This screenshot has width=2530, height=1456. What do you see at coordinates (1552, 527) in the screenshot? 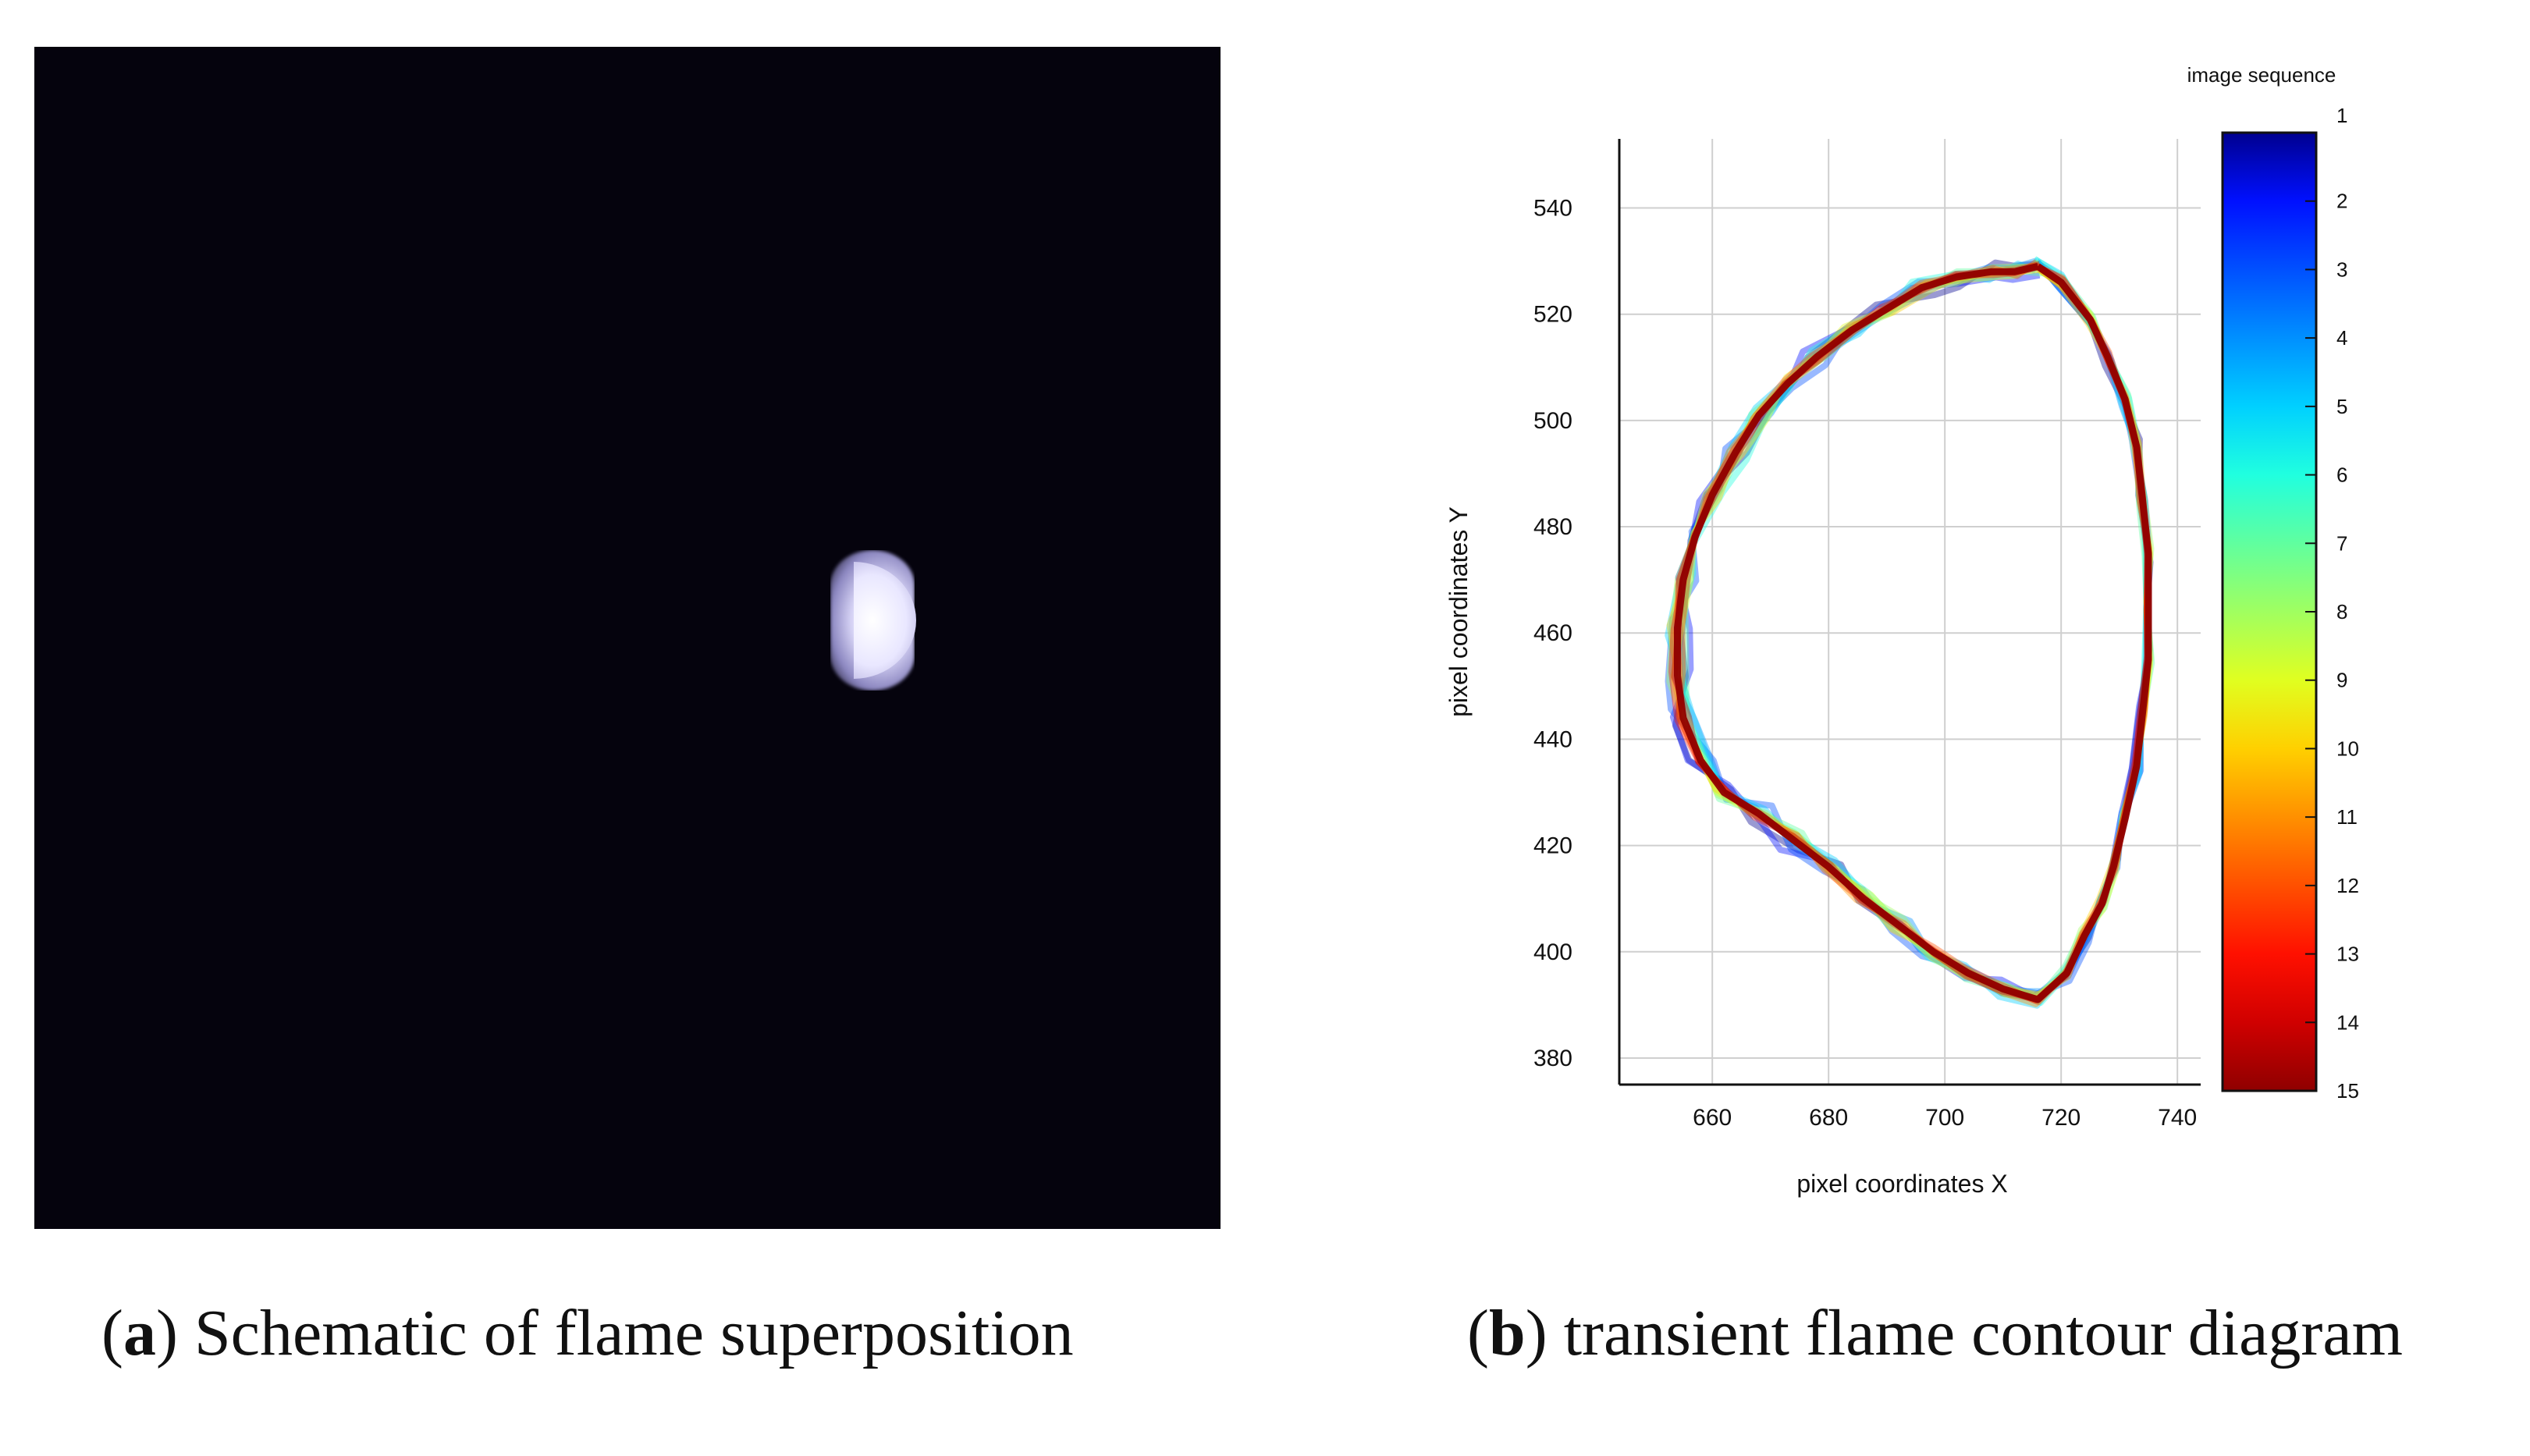
I see `y-tick-label: 480` at bounding box center [1552, 527].